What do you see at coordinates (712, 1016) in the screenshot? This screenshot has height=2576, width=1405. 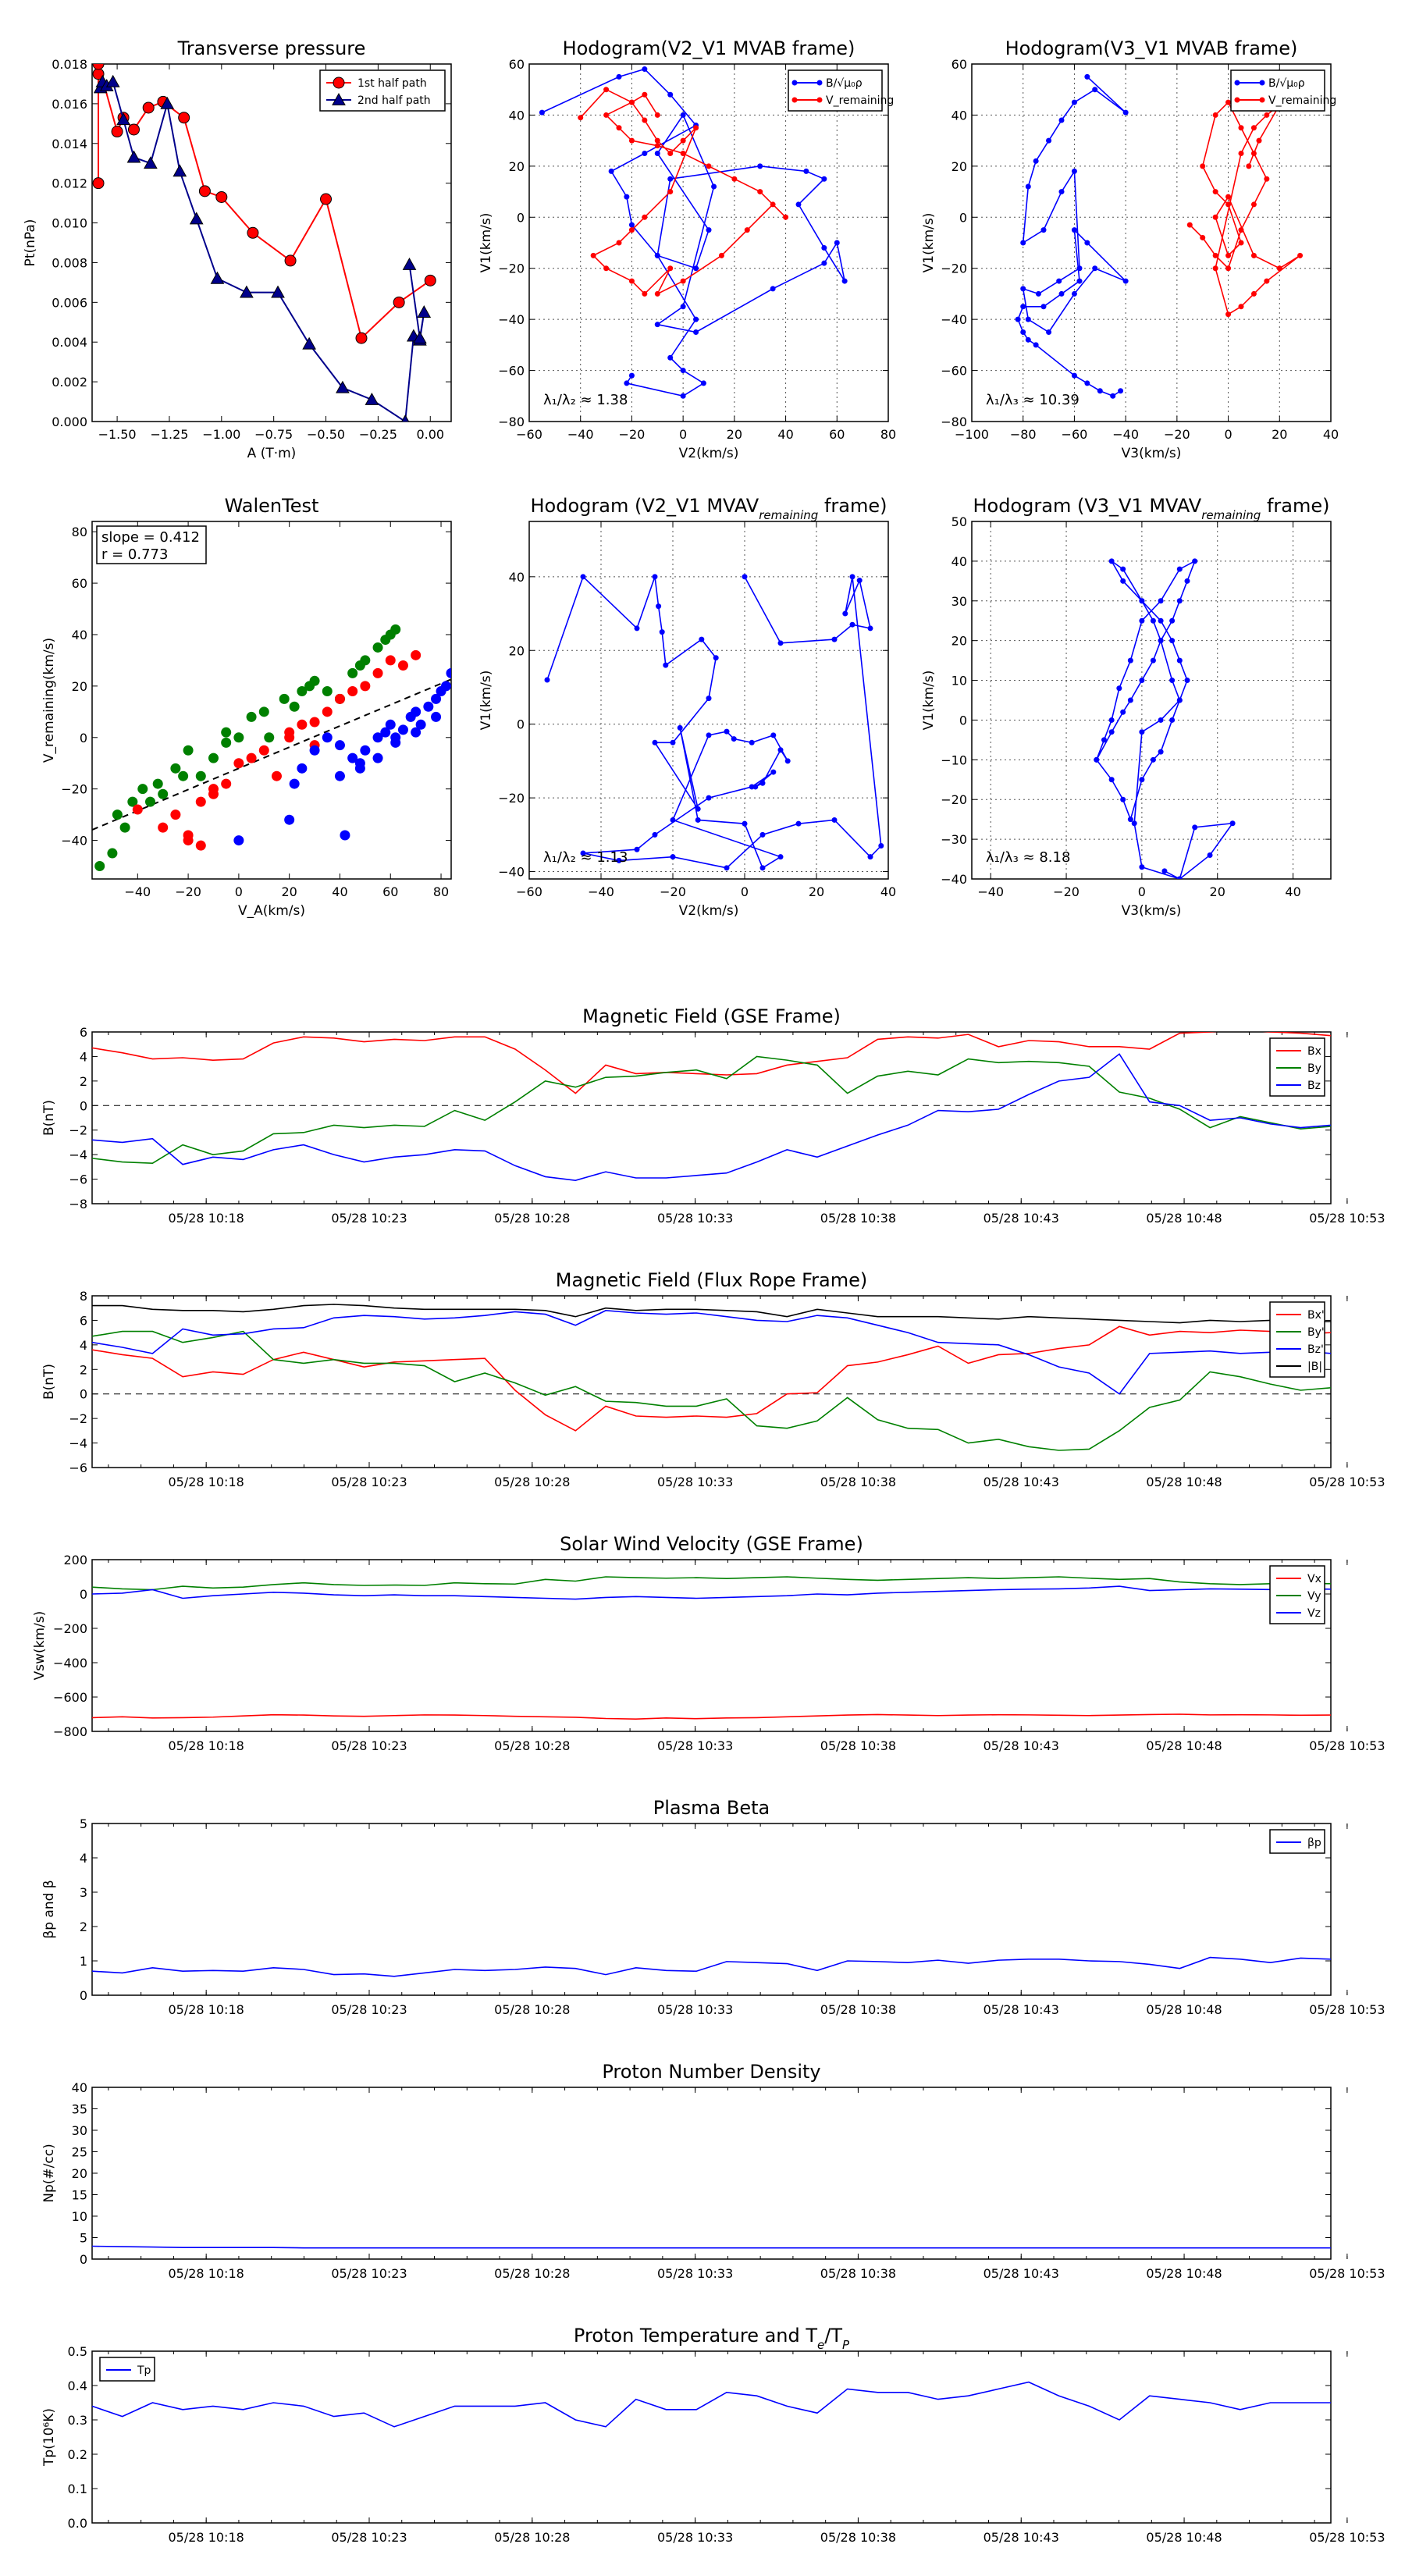 I see `chart-title: Magnetic Field (GSE Frame)` at bounding box center [712, 1016].